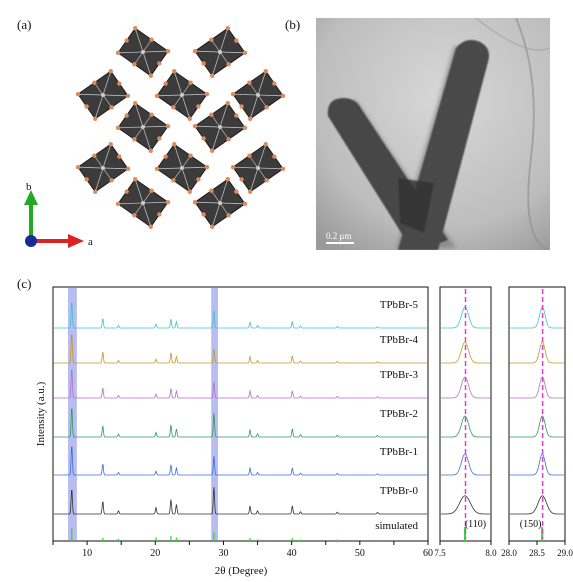  I want to click on x-tick-label: 7.5, so click(440, 553).